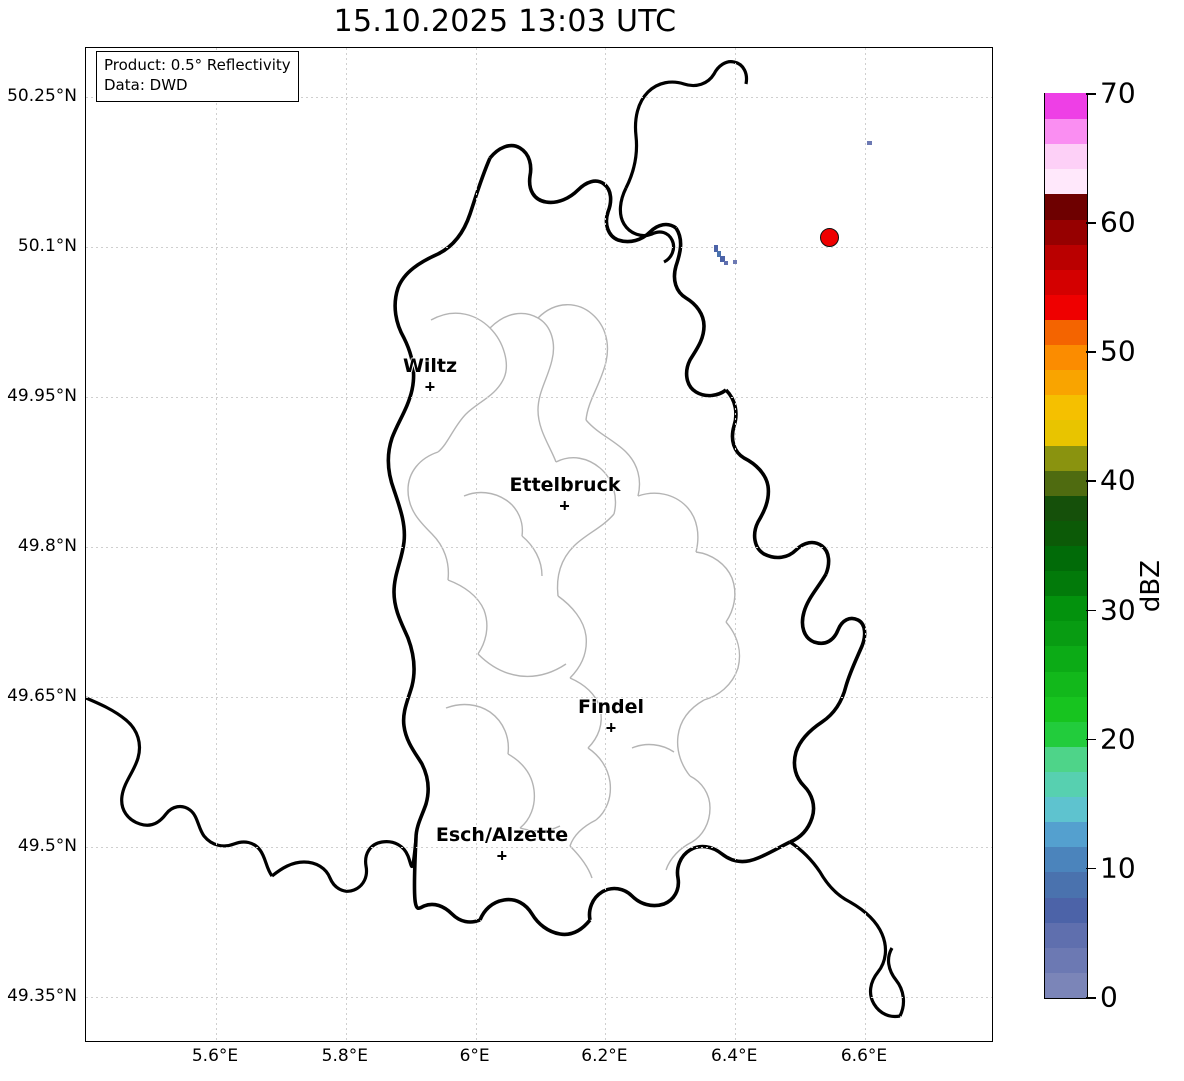 The height and width of the screenshot is (1081, 1184). I want to click on city-label: Esch/Alzette, so click(502, 835).